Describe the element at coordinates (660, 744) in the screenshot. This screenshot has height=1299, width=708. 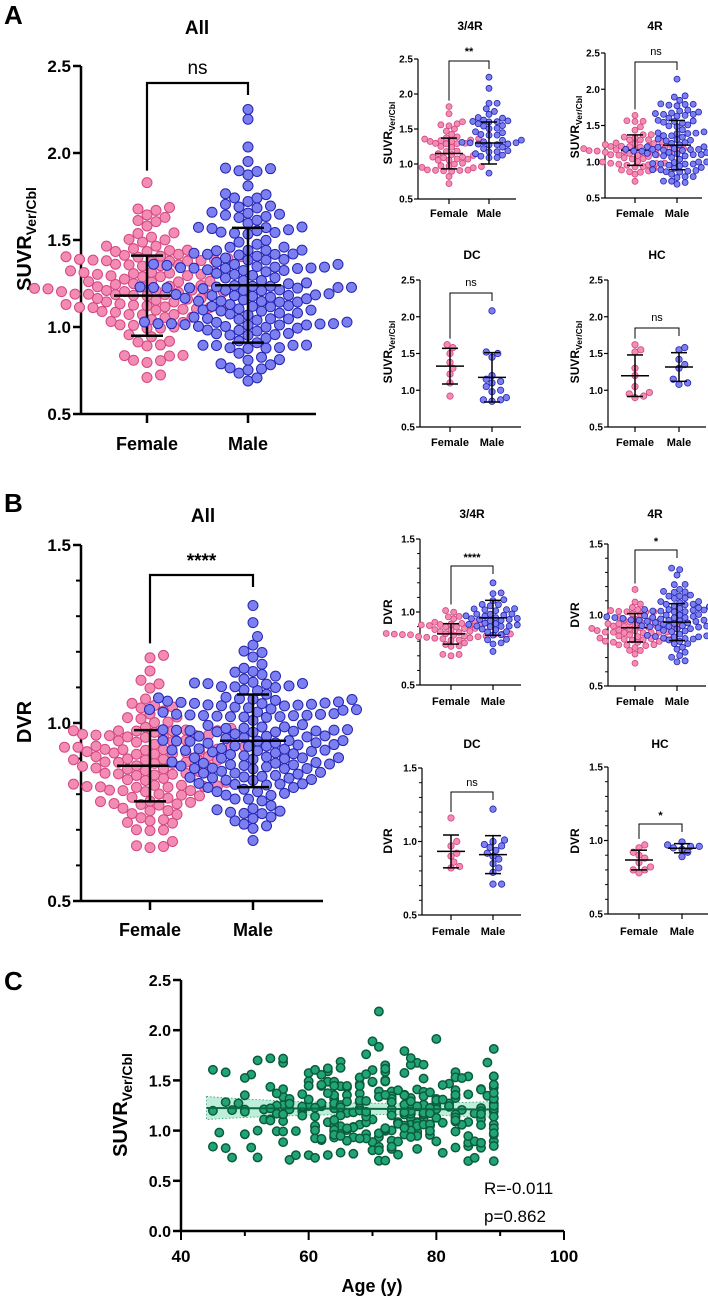
I see `chart-title: HC` at that location.